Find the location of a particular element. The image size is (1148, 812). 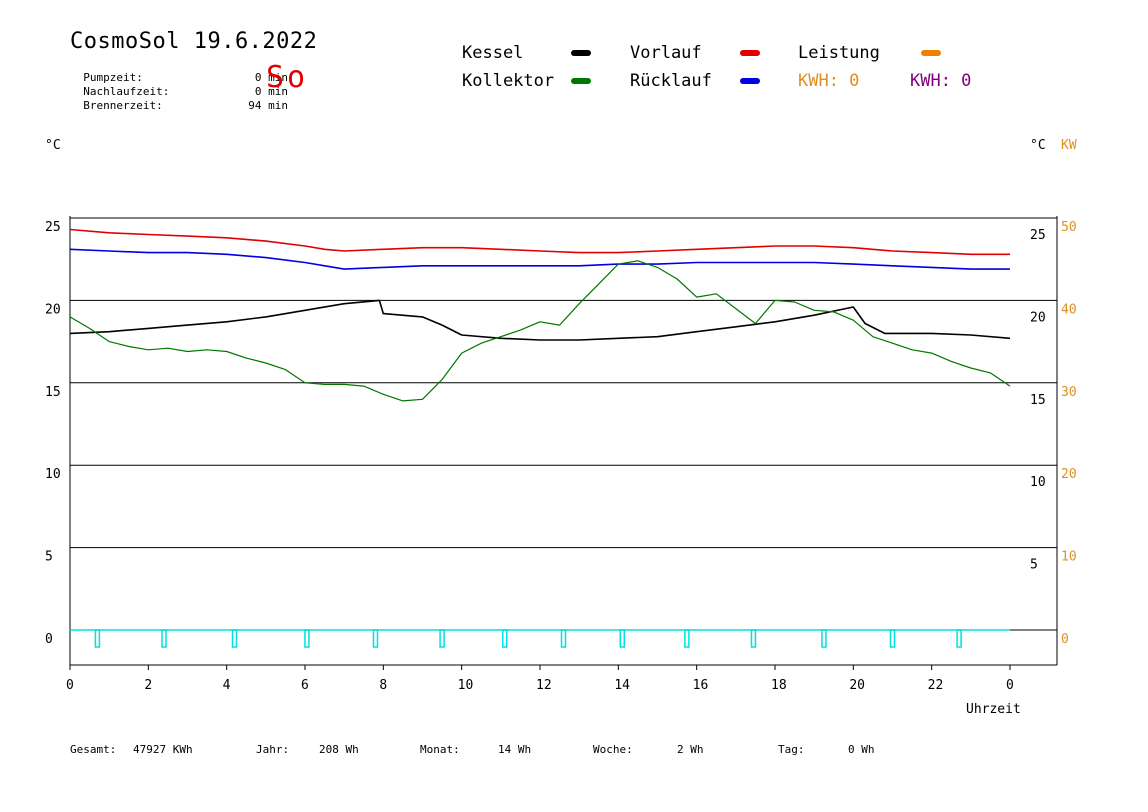

legend-kwh-leistung: KWH: 0 is located at coordinates (829, 81).